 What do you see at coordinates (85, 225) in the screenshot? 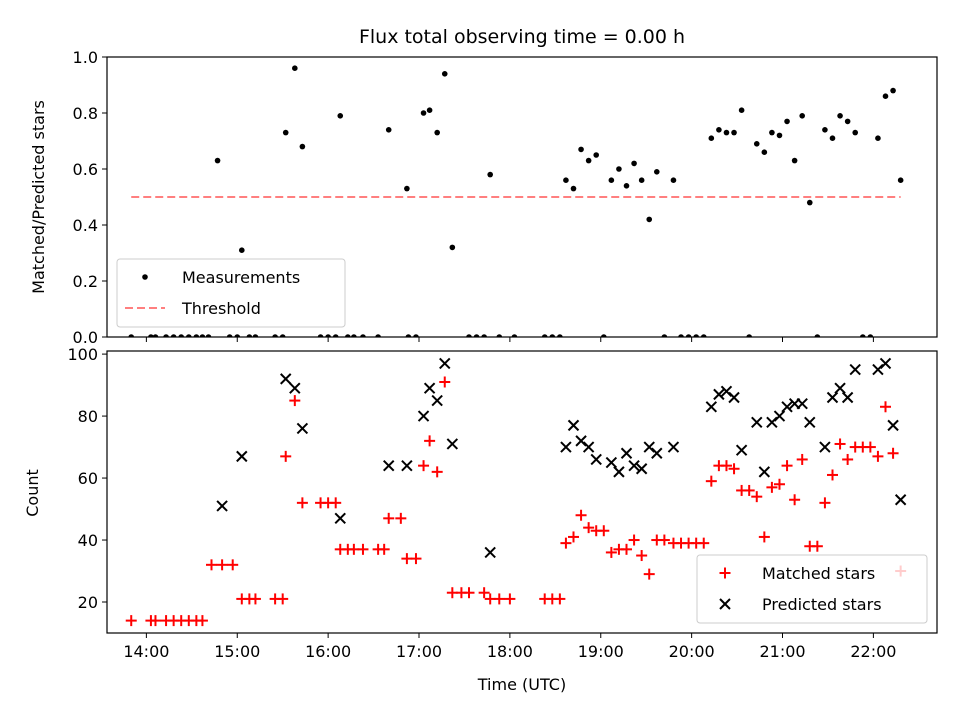
I see `top-ytick-label: 0.4` at bounding box center [85, 225].